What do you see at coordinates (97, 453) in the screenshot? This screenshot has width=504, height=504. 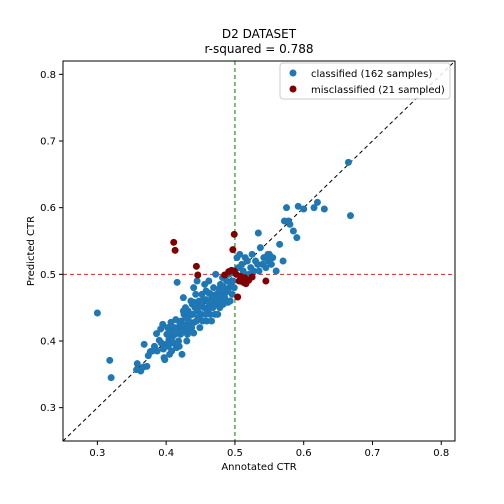 I see `x-tick-label: 0.3` at bounding box center [97, 453].